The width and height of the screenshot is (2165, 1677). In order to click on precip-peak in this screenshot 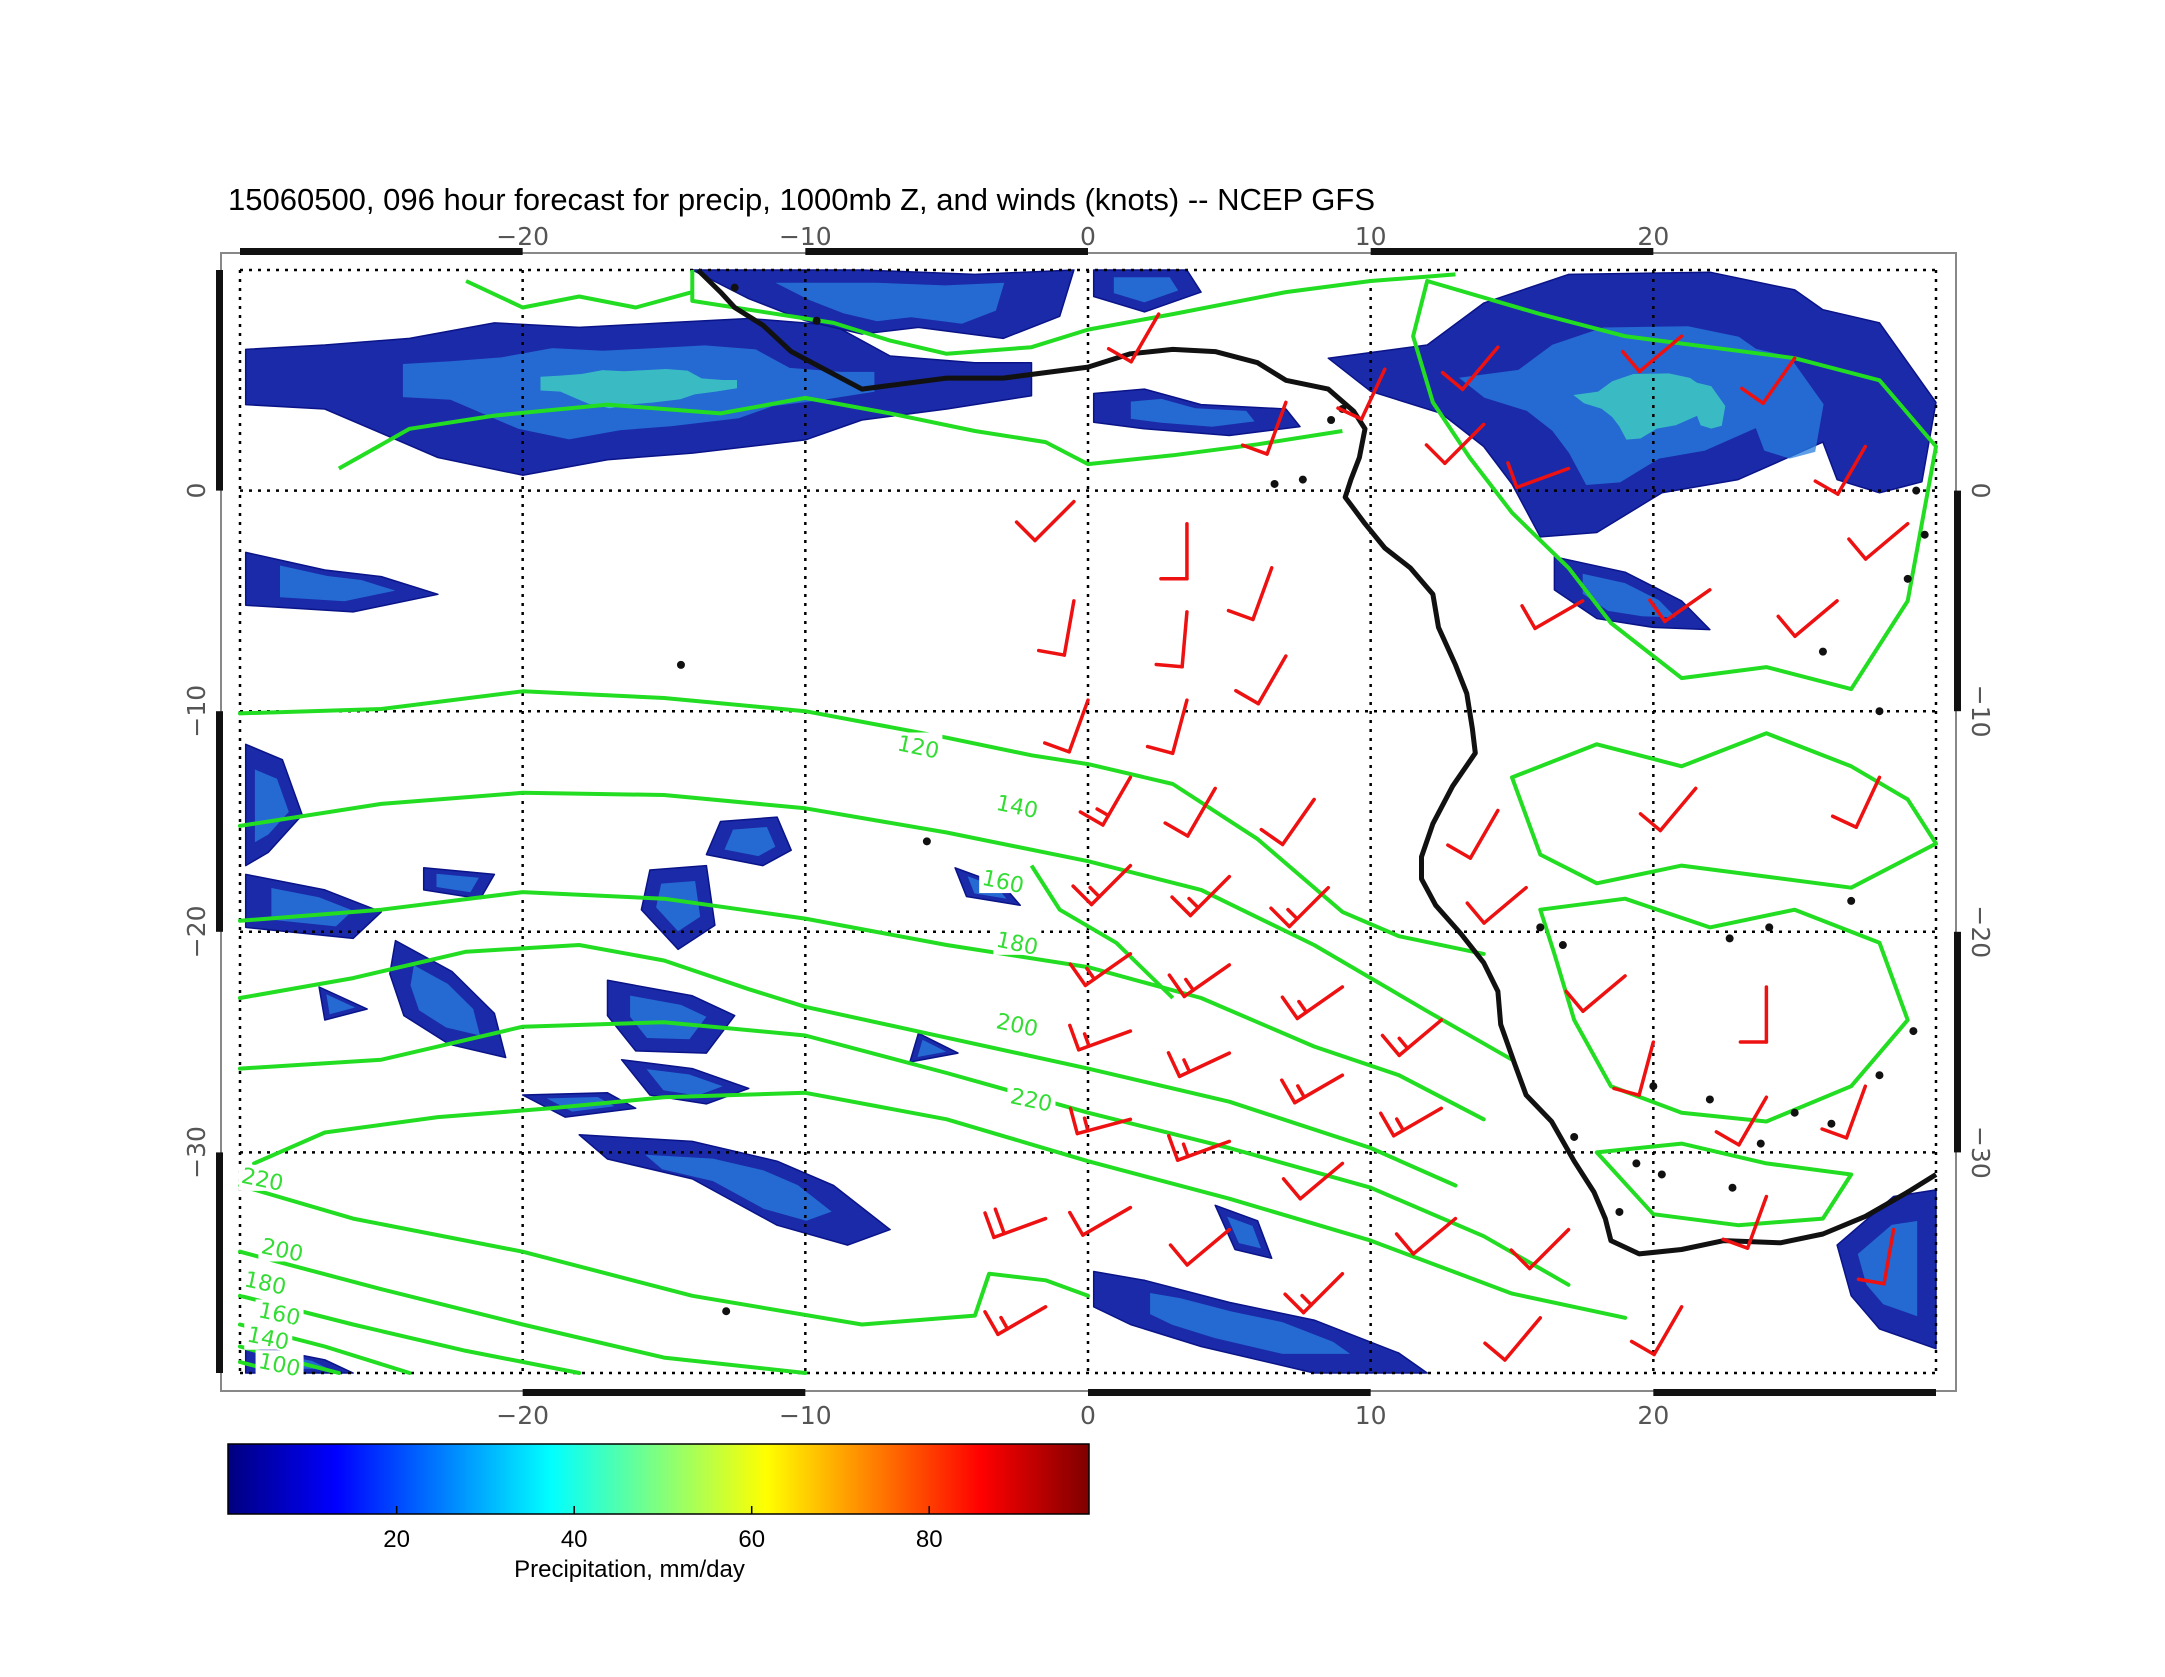, I will do `click(638, 389)`.